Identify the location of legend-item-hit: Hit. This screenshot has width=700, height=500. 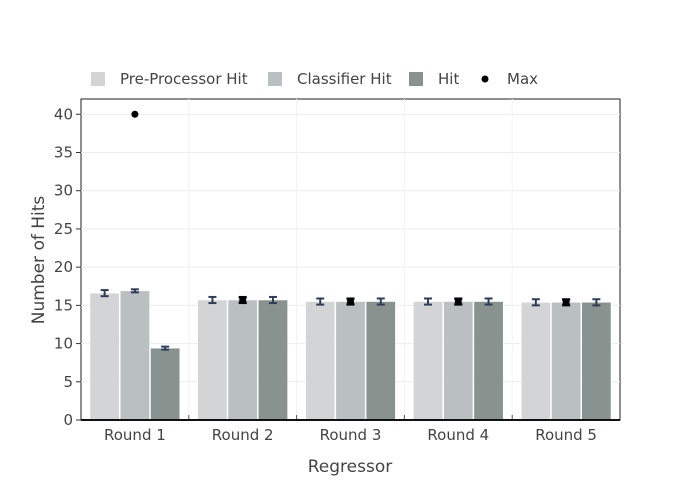
(434, 79).